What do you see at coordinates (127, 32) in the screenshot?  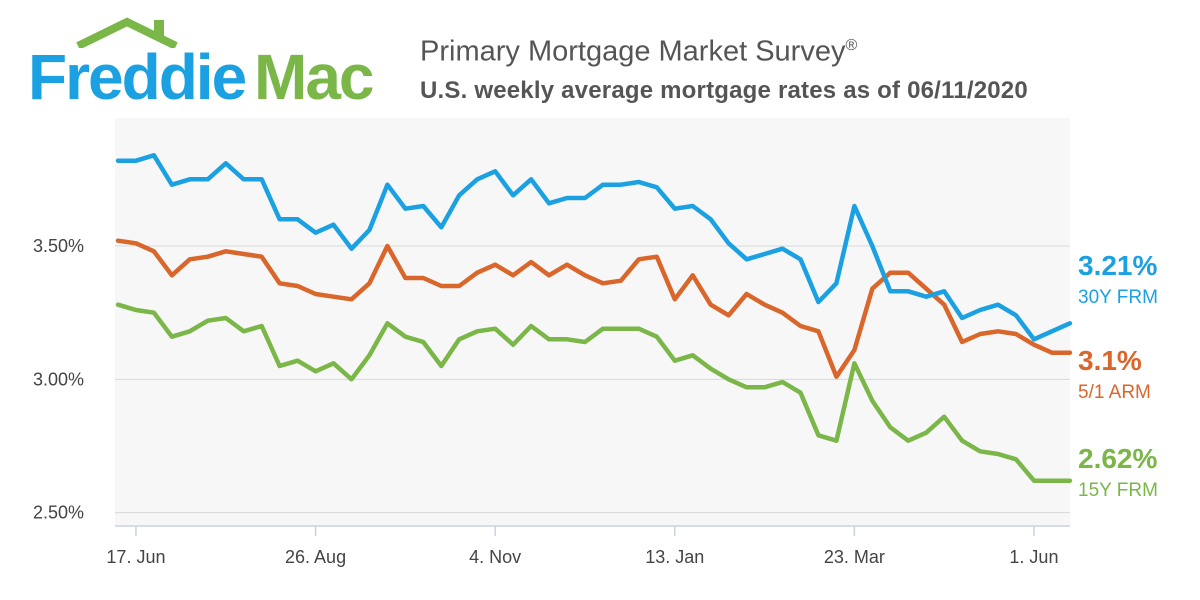 I see `house-roof-icon` at bounding box center [127, 32].